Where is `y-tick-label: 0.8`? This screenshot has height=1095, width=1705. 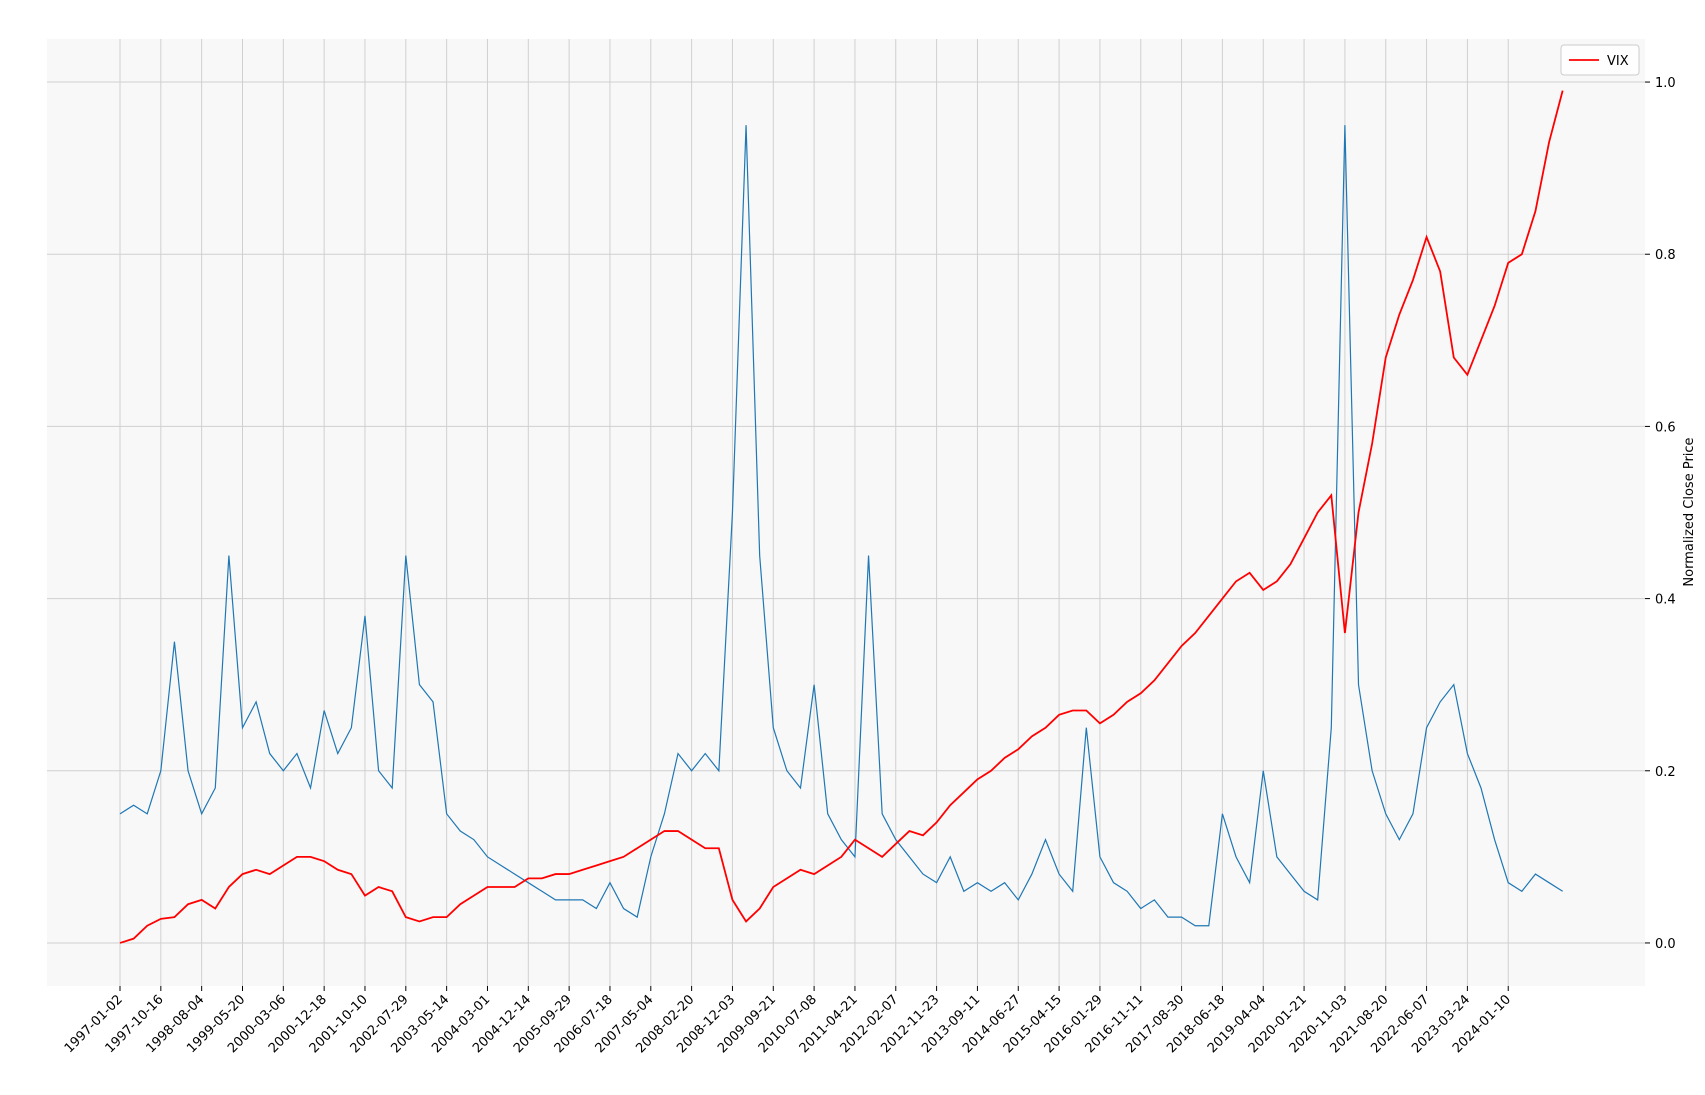
y-tick-label: 0.8 is located at coordinates (1665, 255).